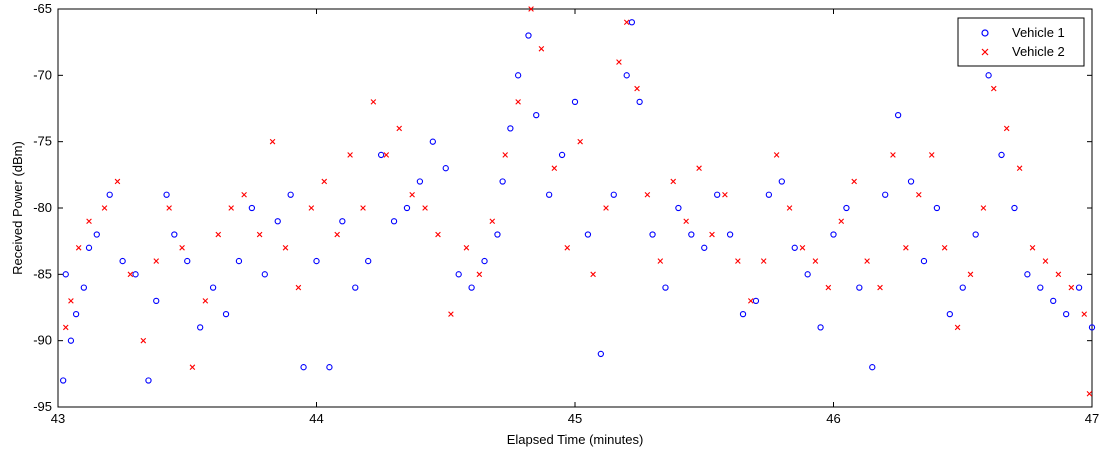 Image resolution: width=1104 pixels, height=451 pixels. I want to click on legend-label-vehicle-1: Vehicle 1, so click(1038, 32).